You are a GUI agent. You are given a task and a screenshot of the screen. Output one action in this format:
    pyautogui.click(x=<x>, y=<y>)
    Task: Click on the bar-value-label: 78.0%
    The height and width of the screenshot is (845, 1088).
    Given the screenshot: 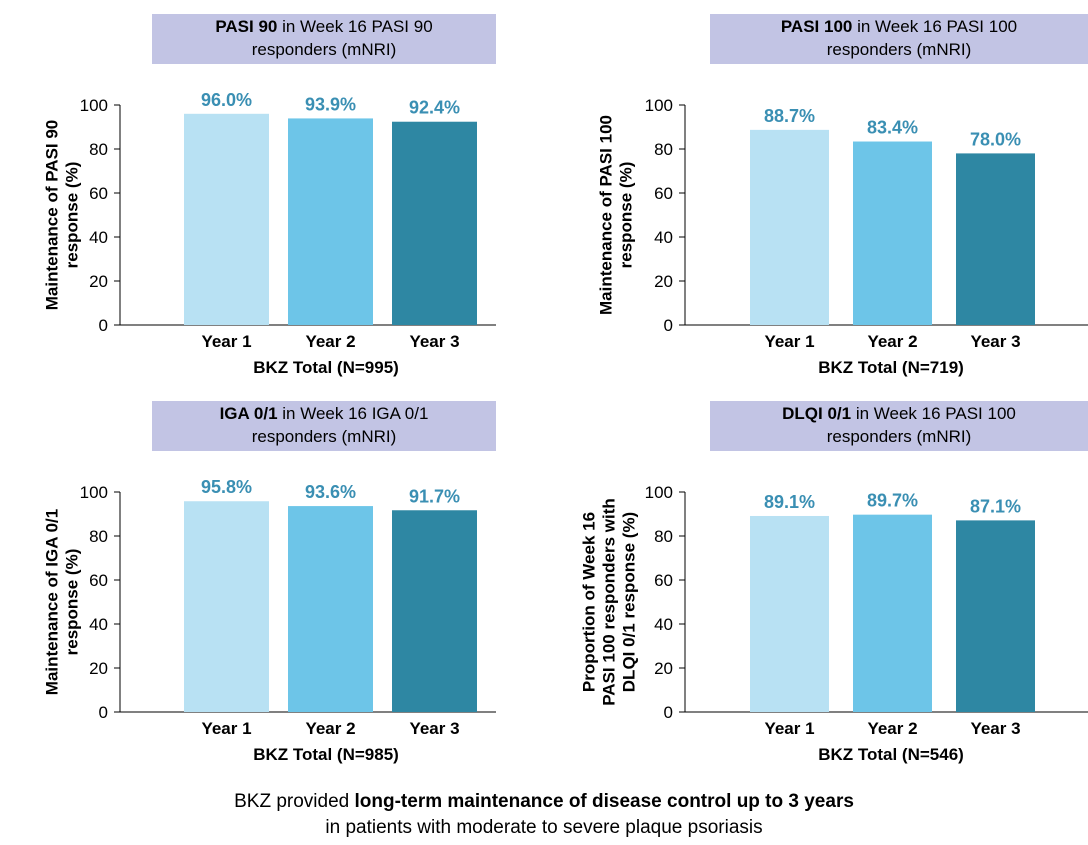 What is the action you would take?
    pyautogui.click(x=995, y=139)
    